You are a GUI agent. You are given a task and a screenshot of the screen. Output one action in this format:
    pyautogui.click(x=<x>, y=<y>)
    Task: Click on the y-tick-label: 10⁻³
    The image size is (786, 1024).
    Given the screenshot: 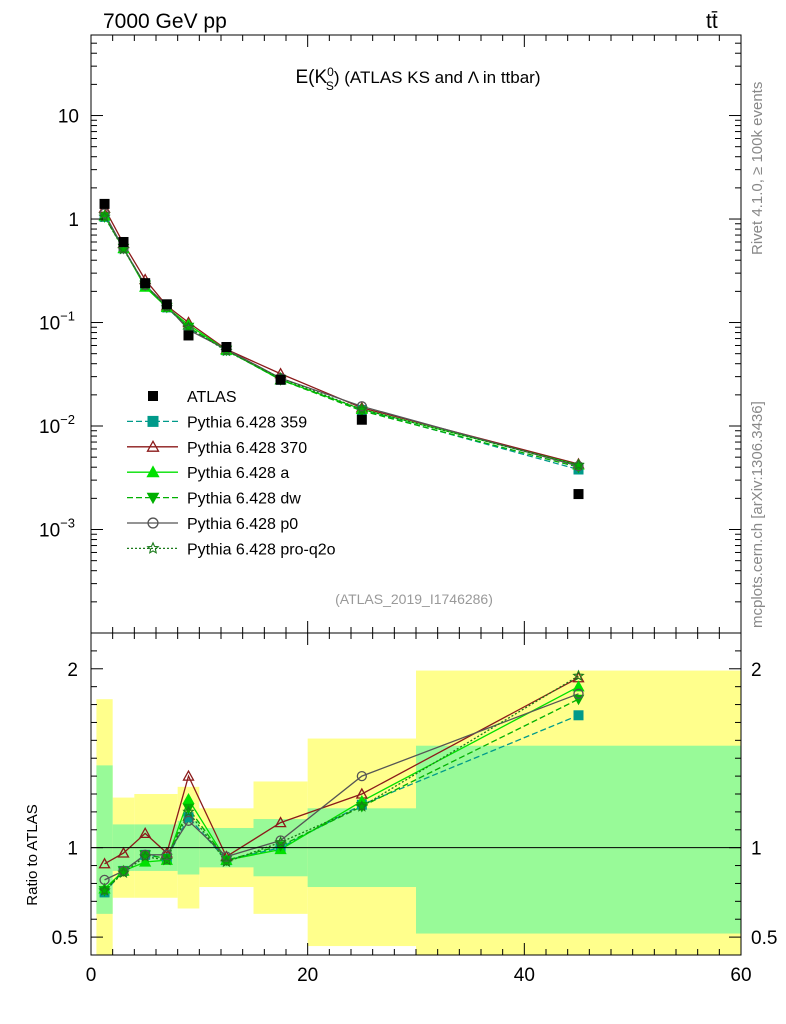 What is the action you would take?
    pyautogui.click(x=57, y=529)
    